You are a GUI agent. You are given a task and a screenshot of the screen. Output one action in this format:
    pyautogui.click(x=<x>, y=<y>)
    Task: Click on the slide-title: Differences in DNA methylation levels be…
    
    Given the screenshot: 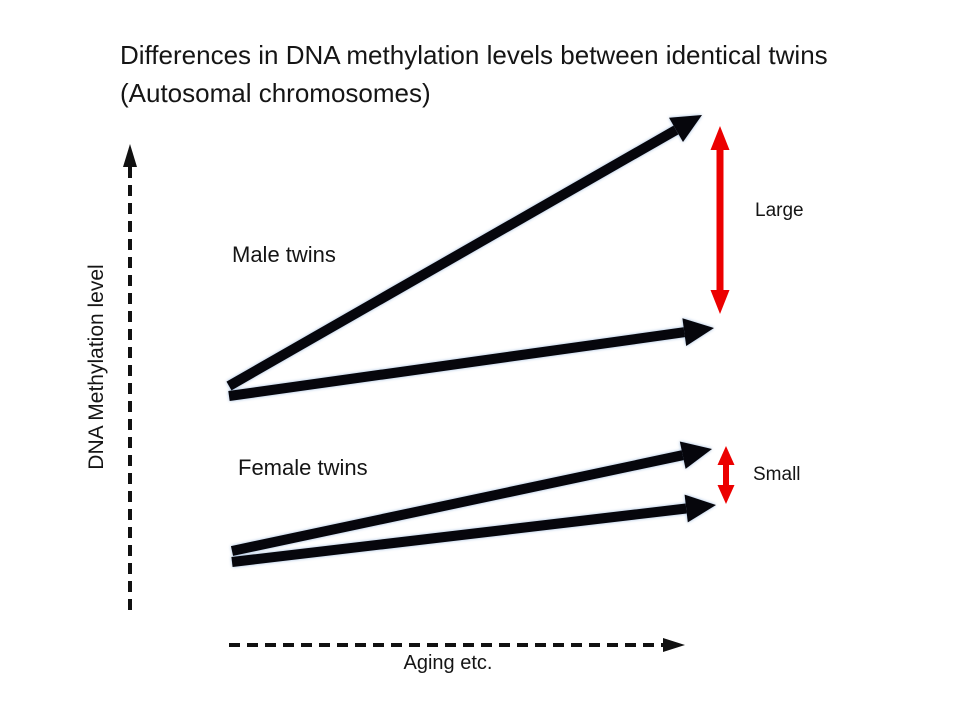 What is the action you would take?
    pyautogui.click(x=474, y=74)
    